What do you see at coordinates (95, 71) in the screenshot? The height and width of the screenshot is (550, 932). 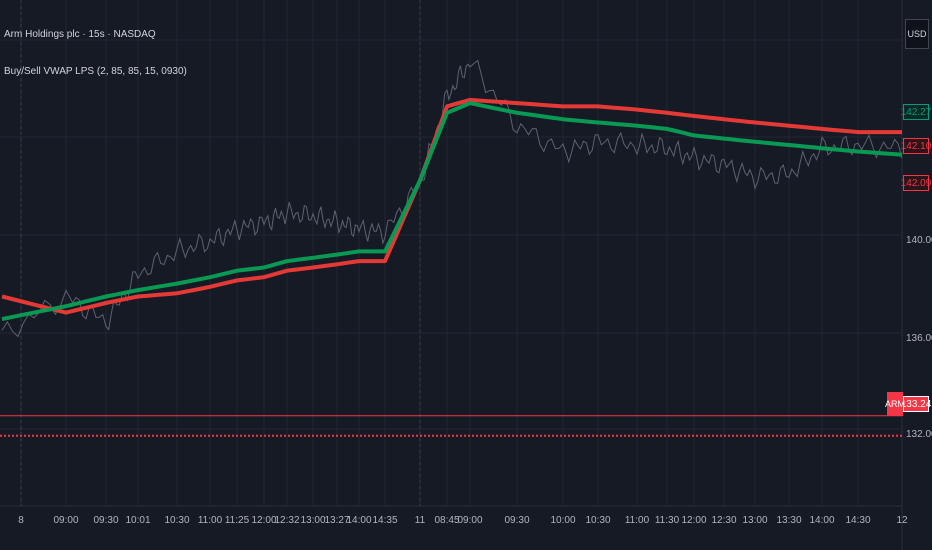 I see `indicator-legend: Buy/Sell VWAP LPS (2, 85, 85, 15, 0930)` at bounding box center [95, 71].